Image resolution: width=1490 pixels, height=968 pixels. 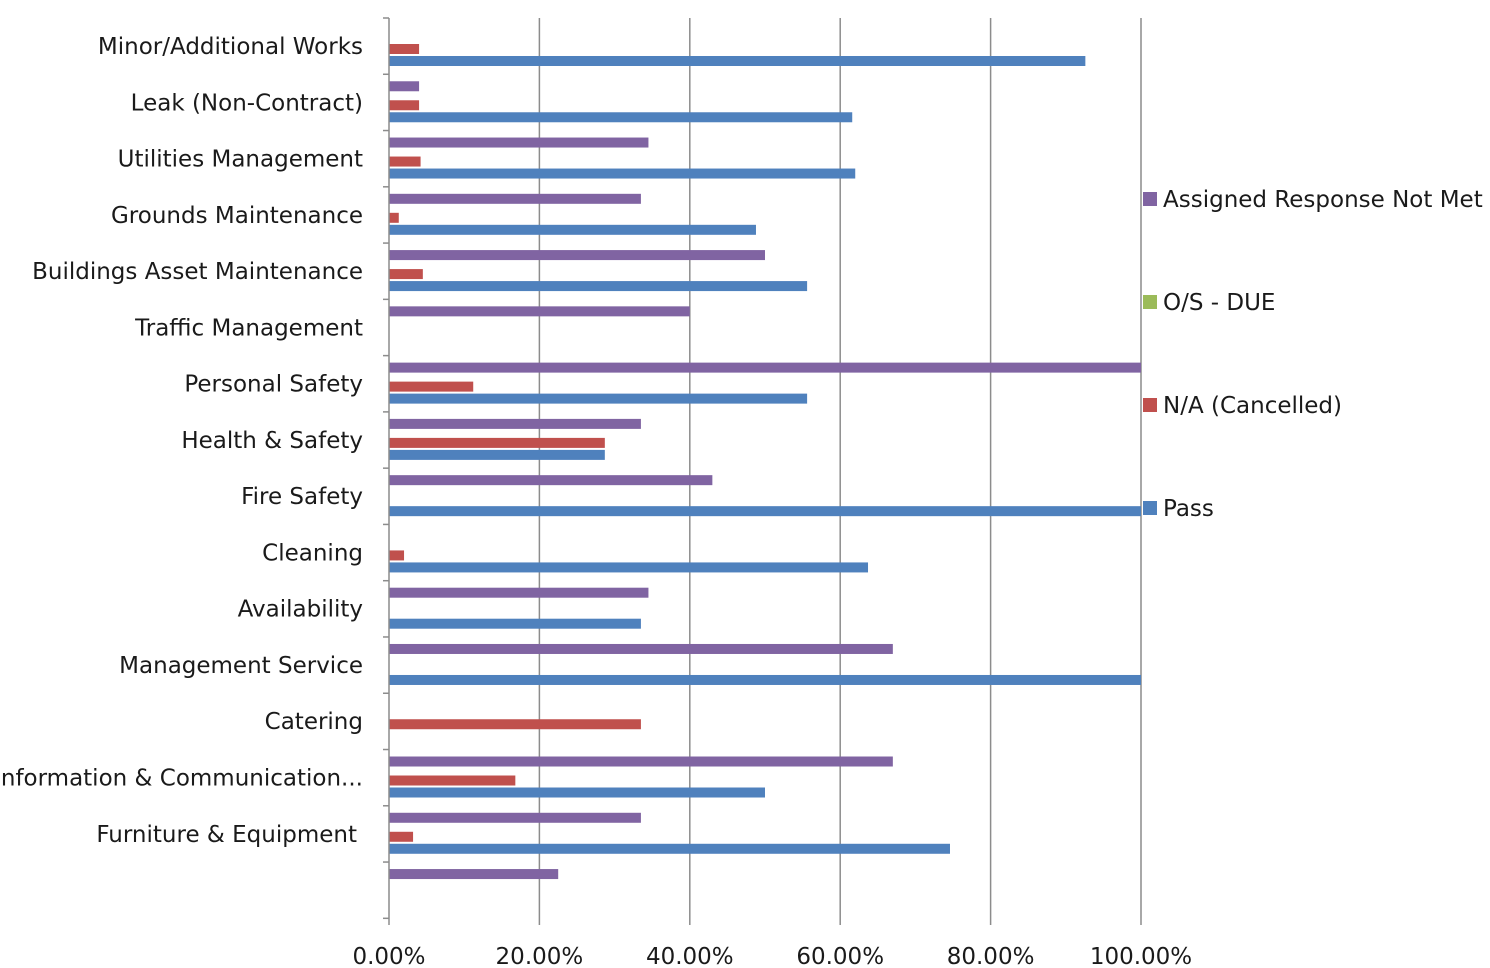 What do you see at coordinates (247, 103) in the screenshot?
I see `category-label-leak-non-contract: Leak (Non-Contract)` at bounding box center [247, 103].